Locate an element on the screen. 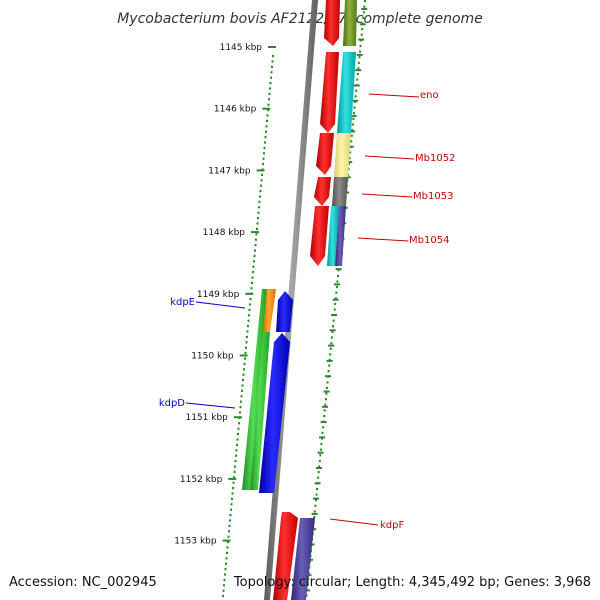  gene-label-kdpD: kdpD is located at coordinates (172, 403).